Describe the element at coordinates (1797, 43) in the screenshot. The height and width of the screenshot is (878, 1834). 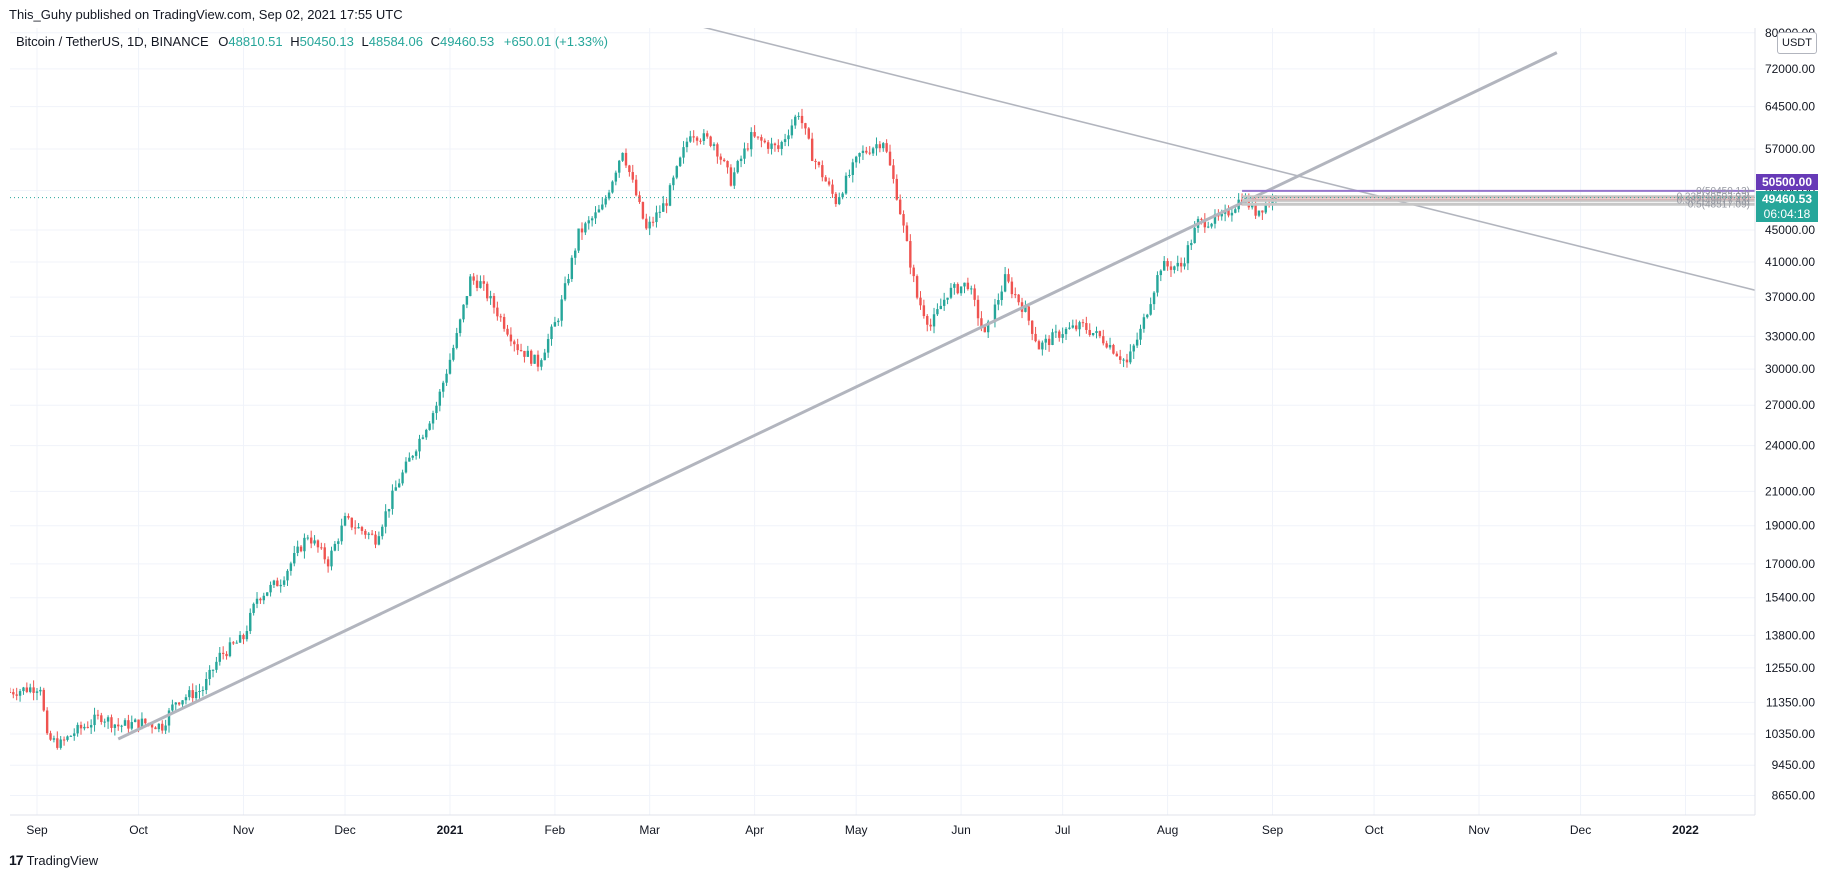
I see `currency-selector: USDT` at that location.